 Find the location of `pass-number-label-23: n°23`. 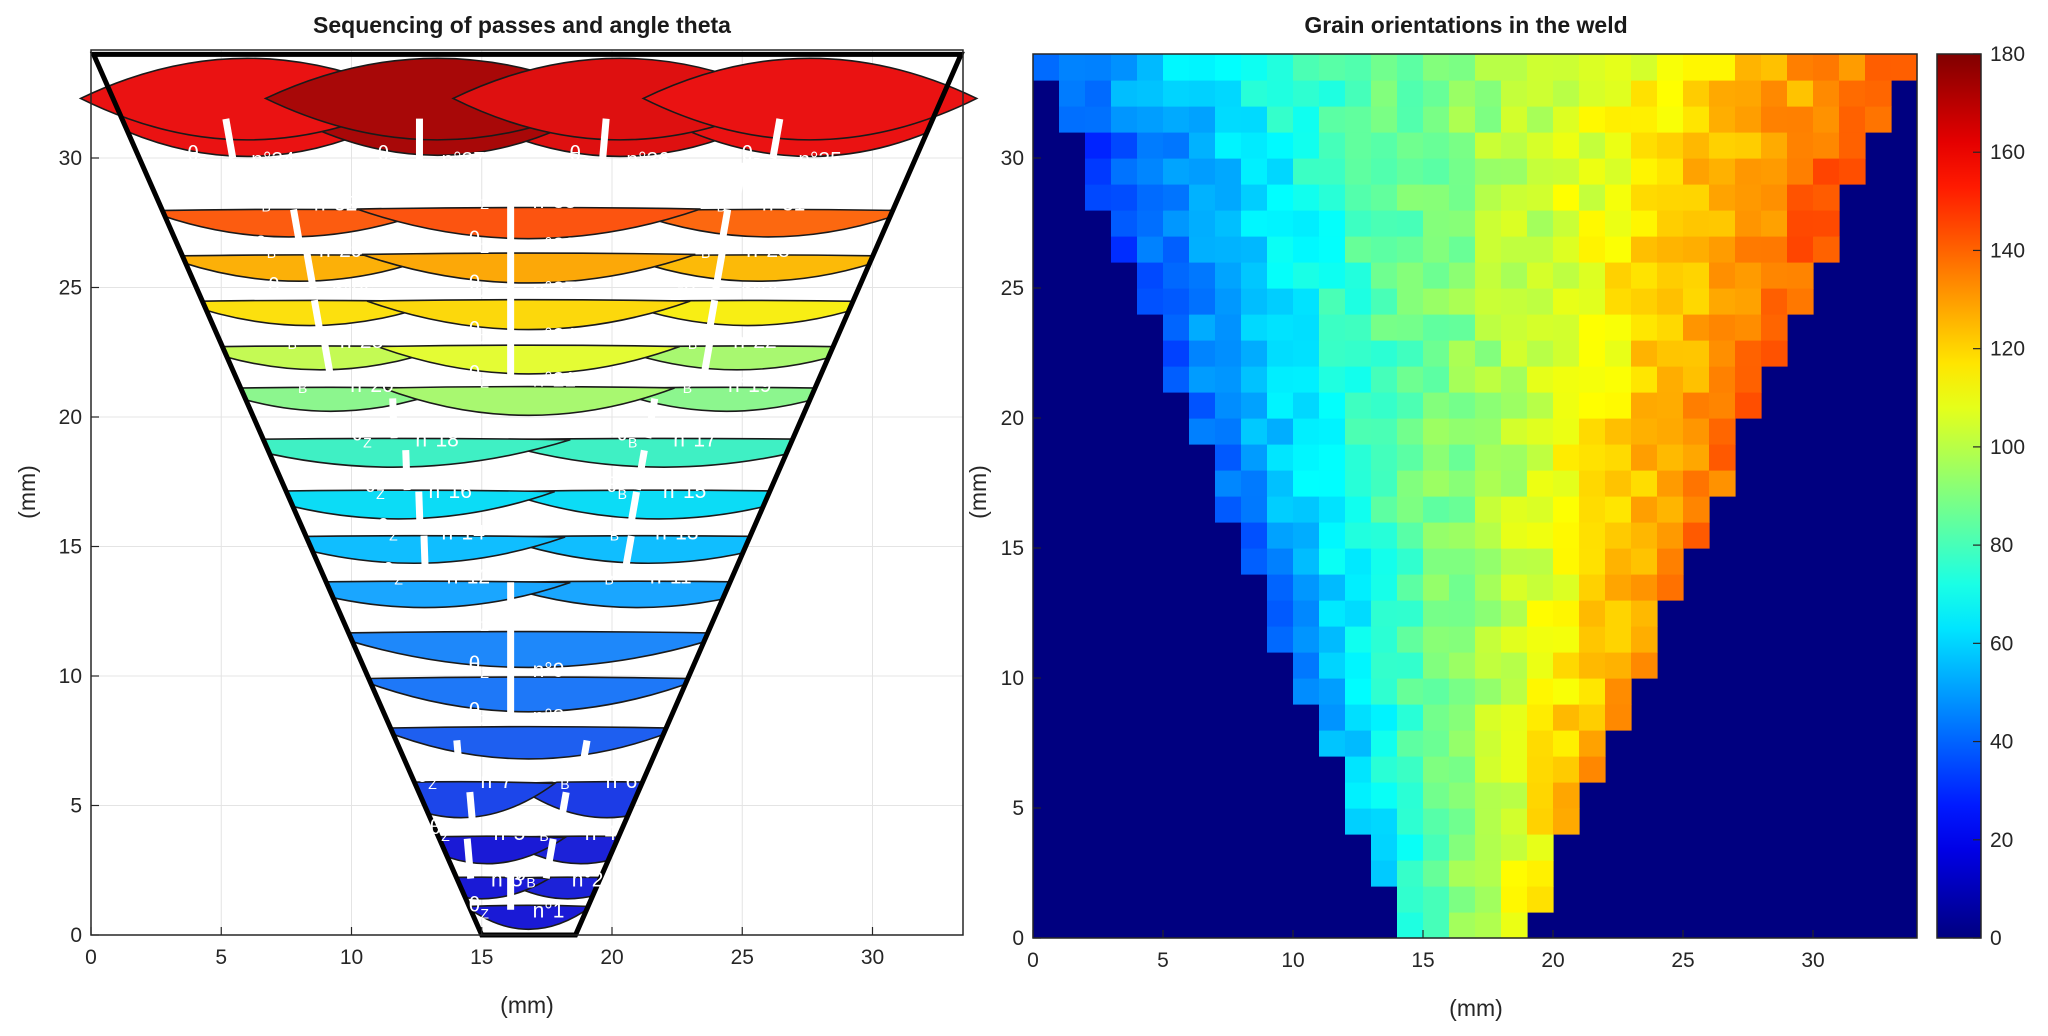

pass-number-label-23: n°23 is located at coordinates (361, 341).